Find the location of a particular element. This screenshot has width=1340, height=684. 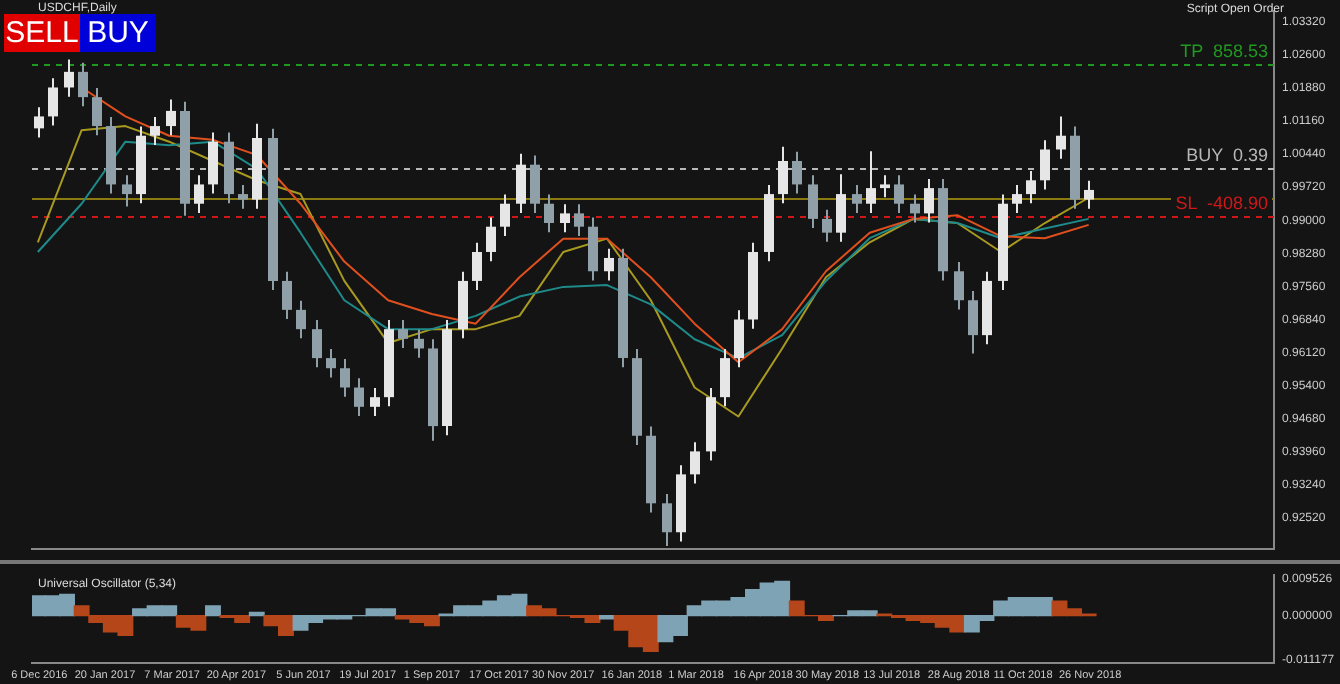

annotation: BUY is located at coordinates (118, 33).